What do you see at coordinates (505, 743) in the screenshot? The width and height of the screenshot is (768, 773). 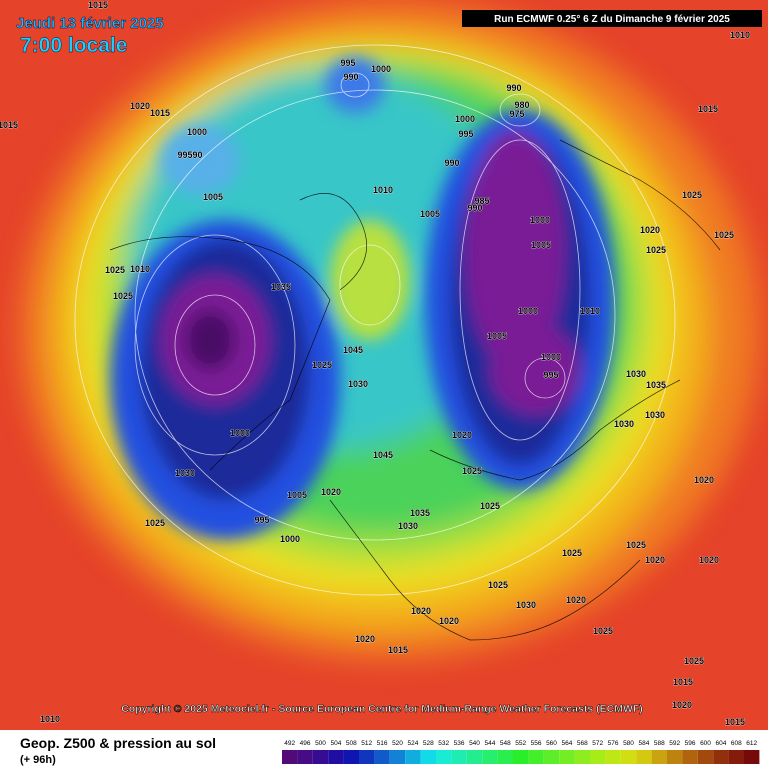 I see `scale-label: 548` at bounding box center [505, 743].